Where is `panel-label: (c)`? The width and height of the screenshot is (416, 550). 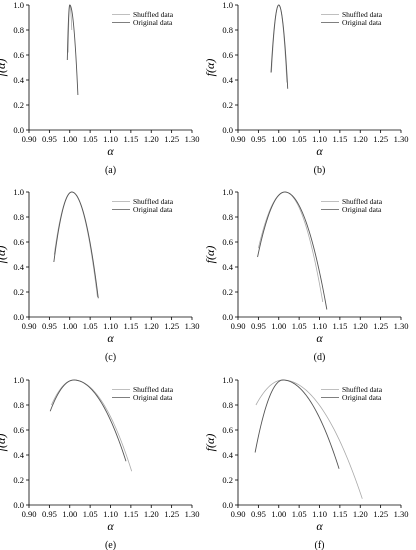 panel-label: (c) is located at coordinates (110, 357).